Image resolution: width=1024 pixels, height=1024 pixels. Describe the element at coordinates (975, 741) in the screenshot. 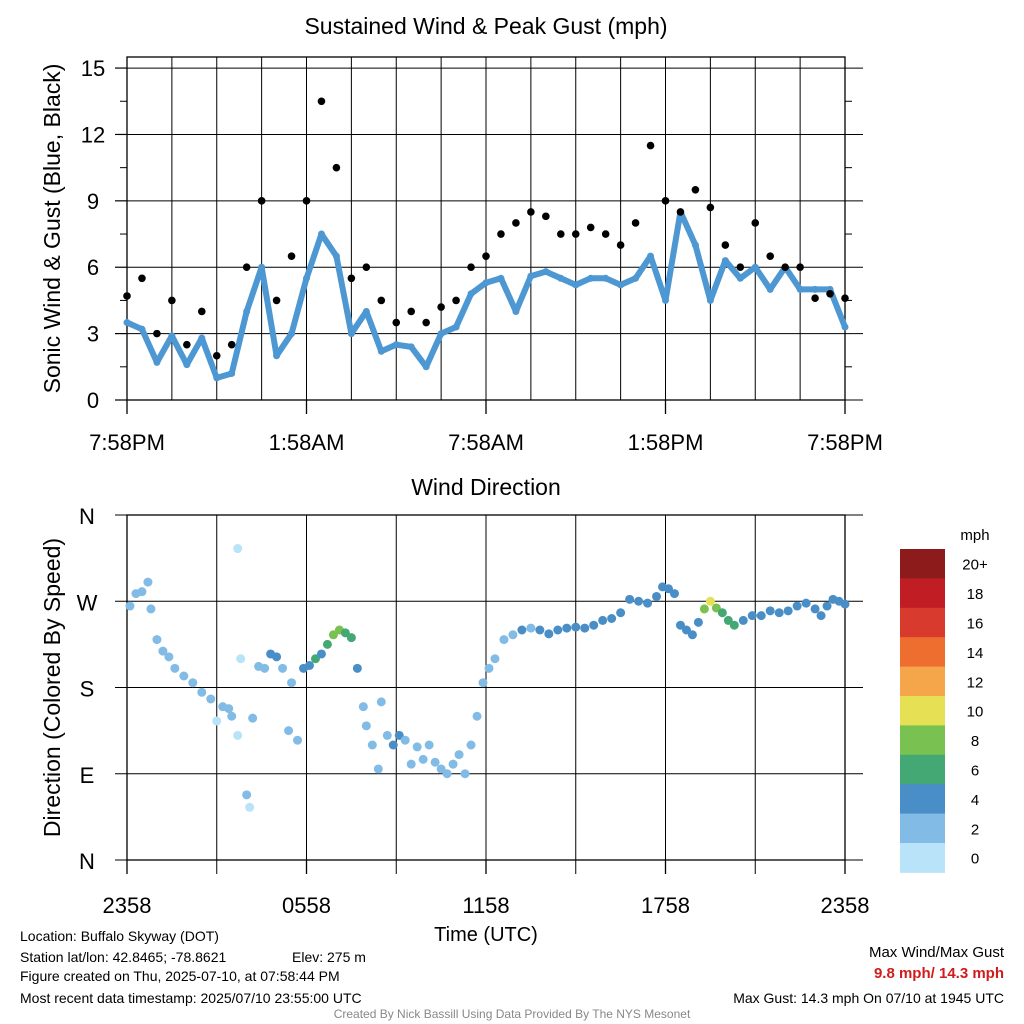

I see `legend-label: 8` at that location.